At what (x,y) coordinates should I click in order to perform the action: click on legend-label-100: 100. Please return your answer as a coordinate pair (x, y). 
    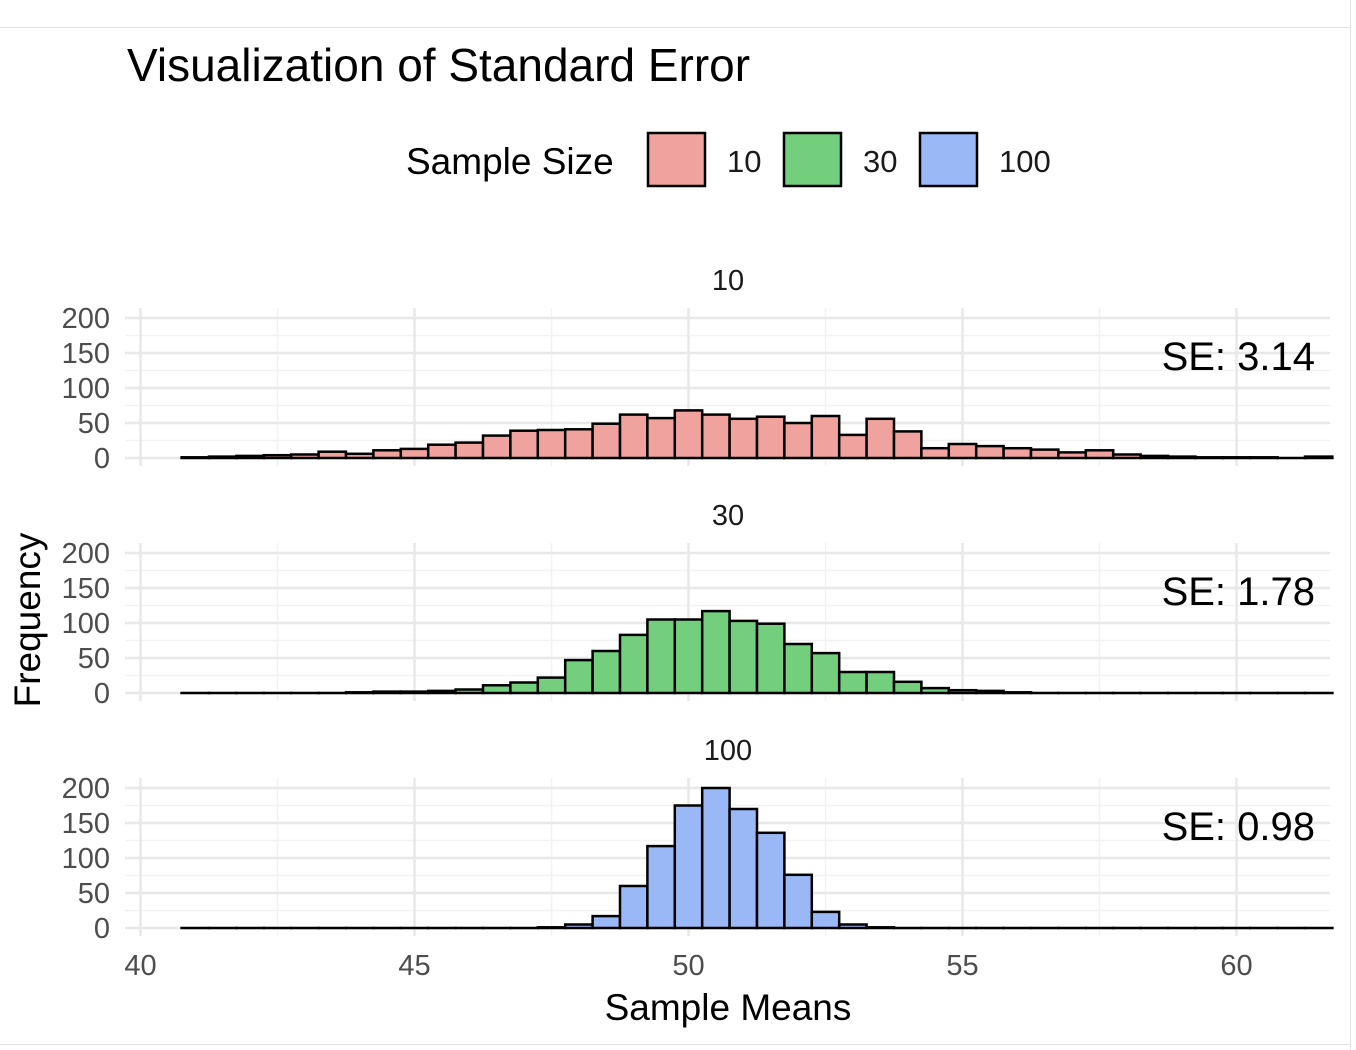
    Looking at the image, I should click on (1025, 161).